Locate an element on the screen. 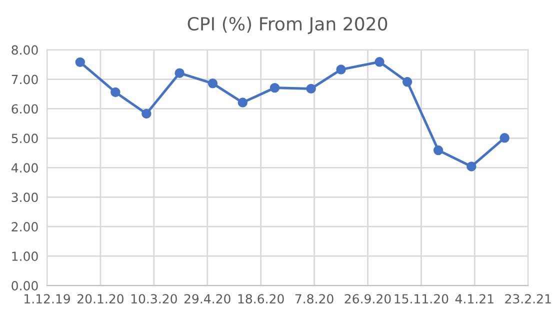 Image resolution: width=553 pixels, height=332 pixels. x-tick-label: 7.8.20 is located at coordinates (314, 299).